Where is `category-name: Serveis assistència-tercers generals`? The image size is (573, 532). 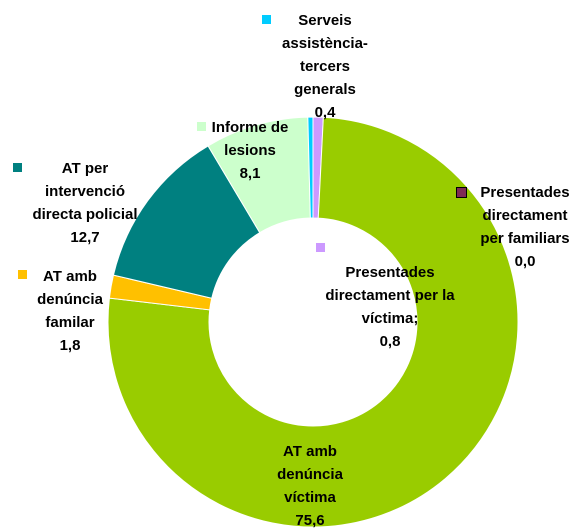
category-name: Serveis assistència-tercers generals is located at coordinates (325, 55).